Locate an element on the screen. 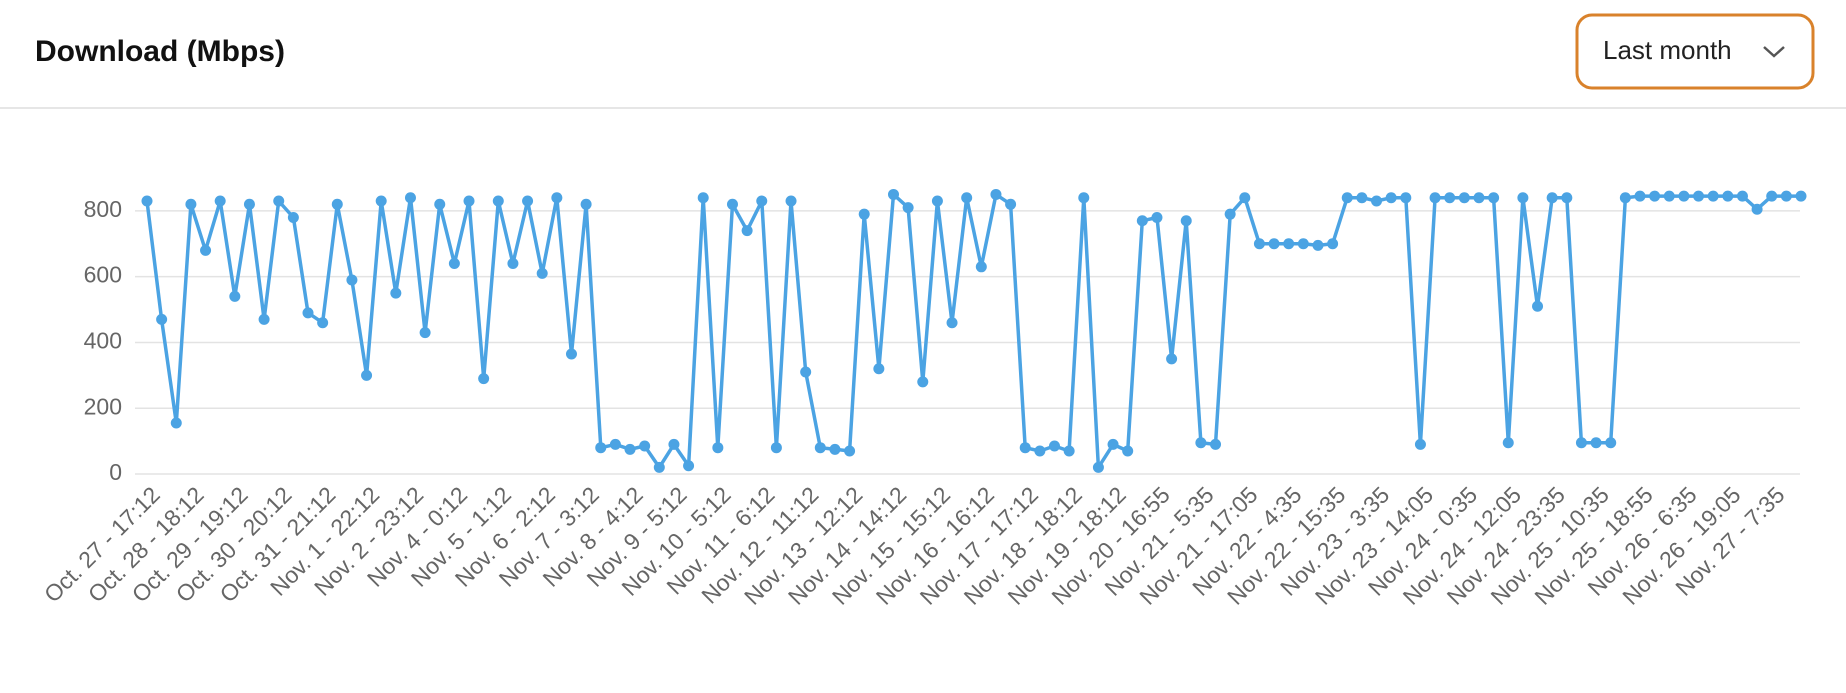  dropdown-label: Last month is located at coordinates (1667, 50).